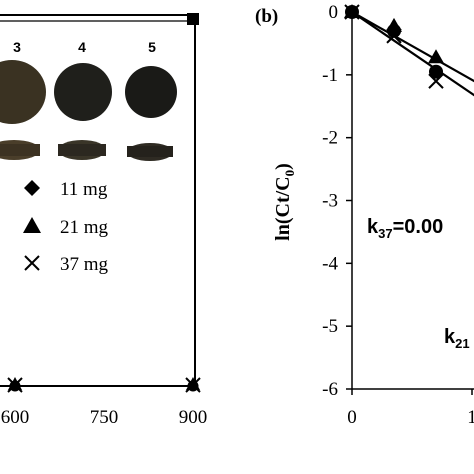 The image size is (474, 474). What do you see at coordinates (152, 47) in the screenshot?
I see `sample-label-5: 5` at bounding box center [152, 47].